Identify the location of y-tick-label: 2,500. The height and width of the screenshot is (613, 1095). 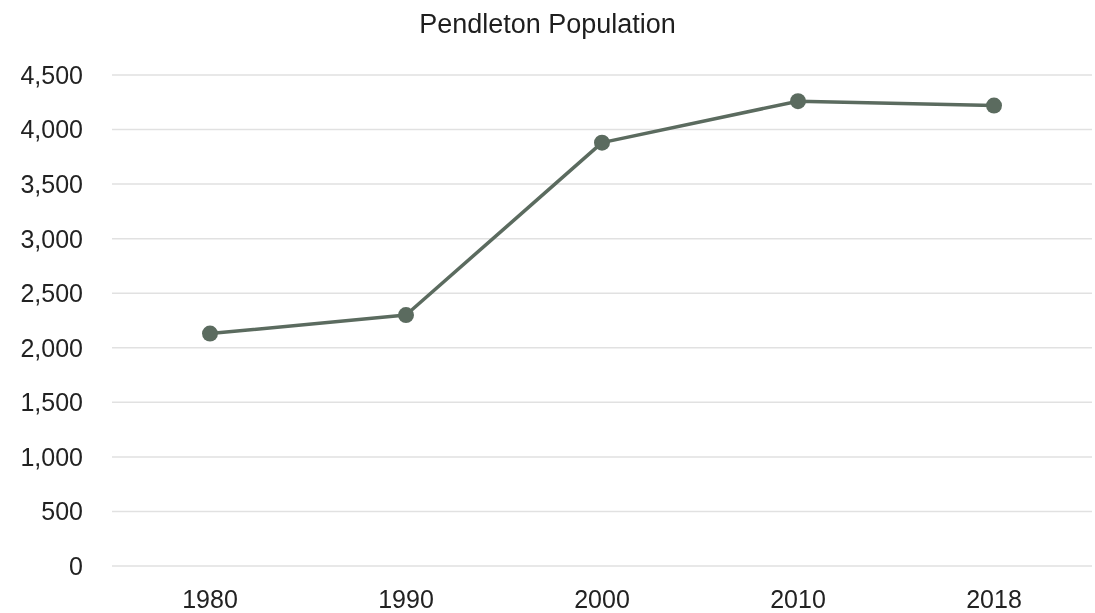
(51, 293).